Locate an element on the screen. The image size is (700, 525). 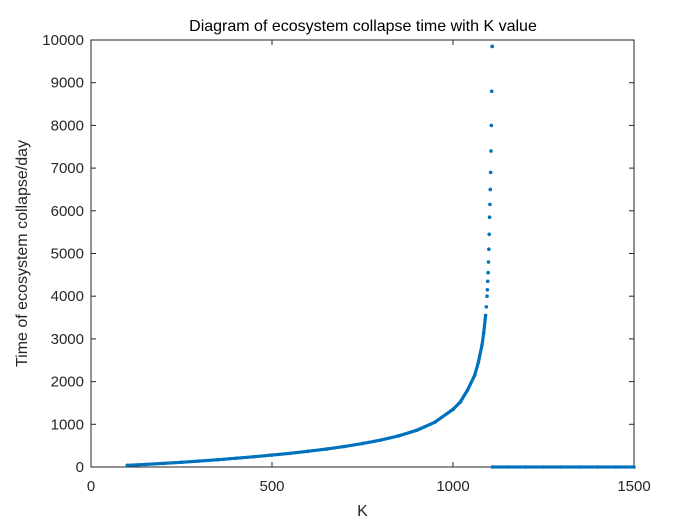
y-tick-label: 5000 is located at coordinates (67, 254).